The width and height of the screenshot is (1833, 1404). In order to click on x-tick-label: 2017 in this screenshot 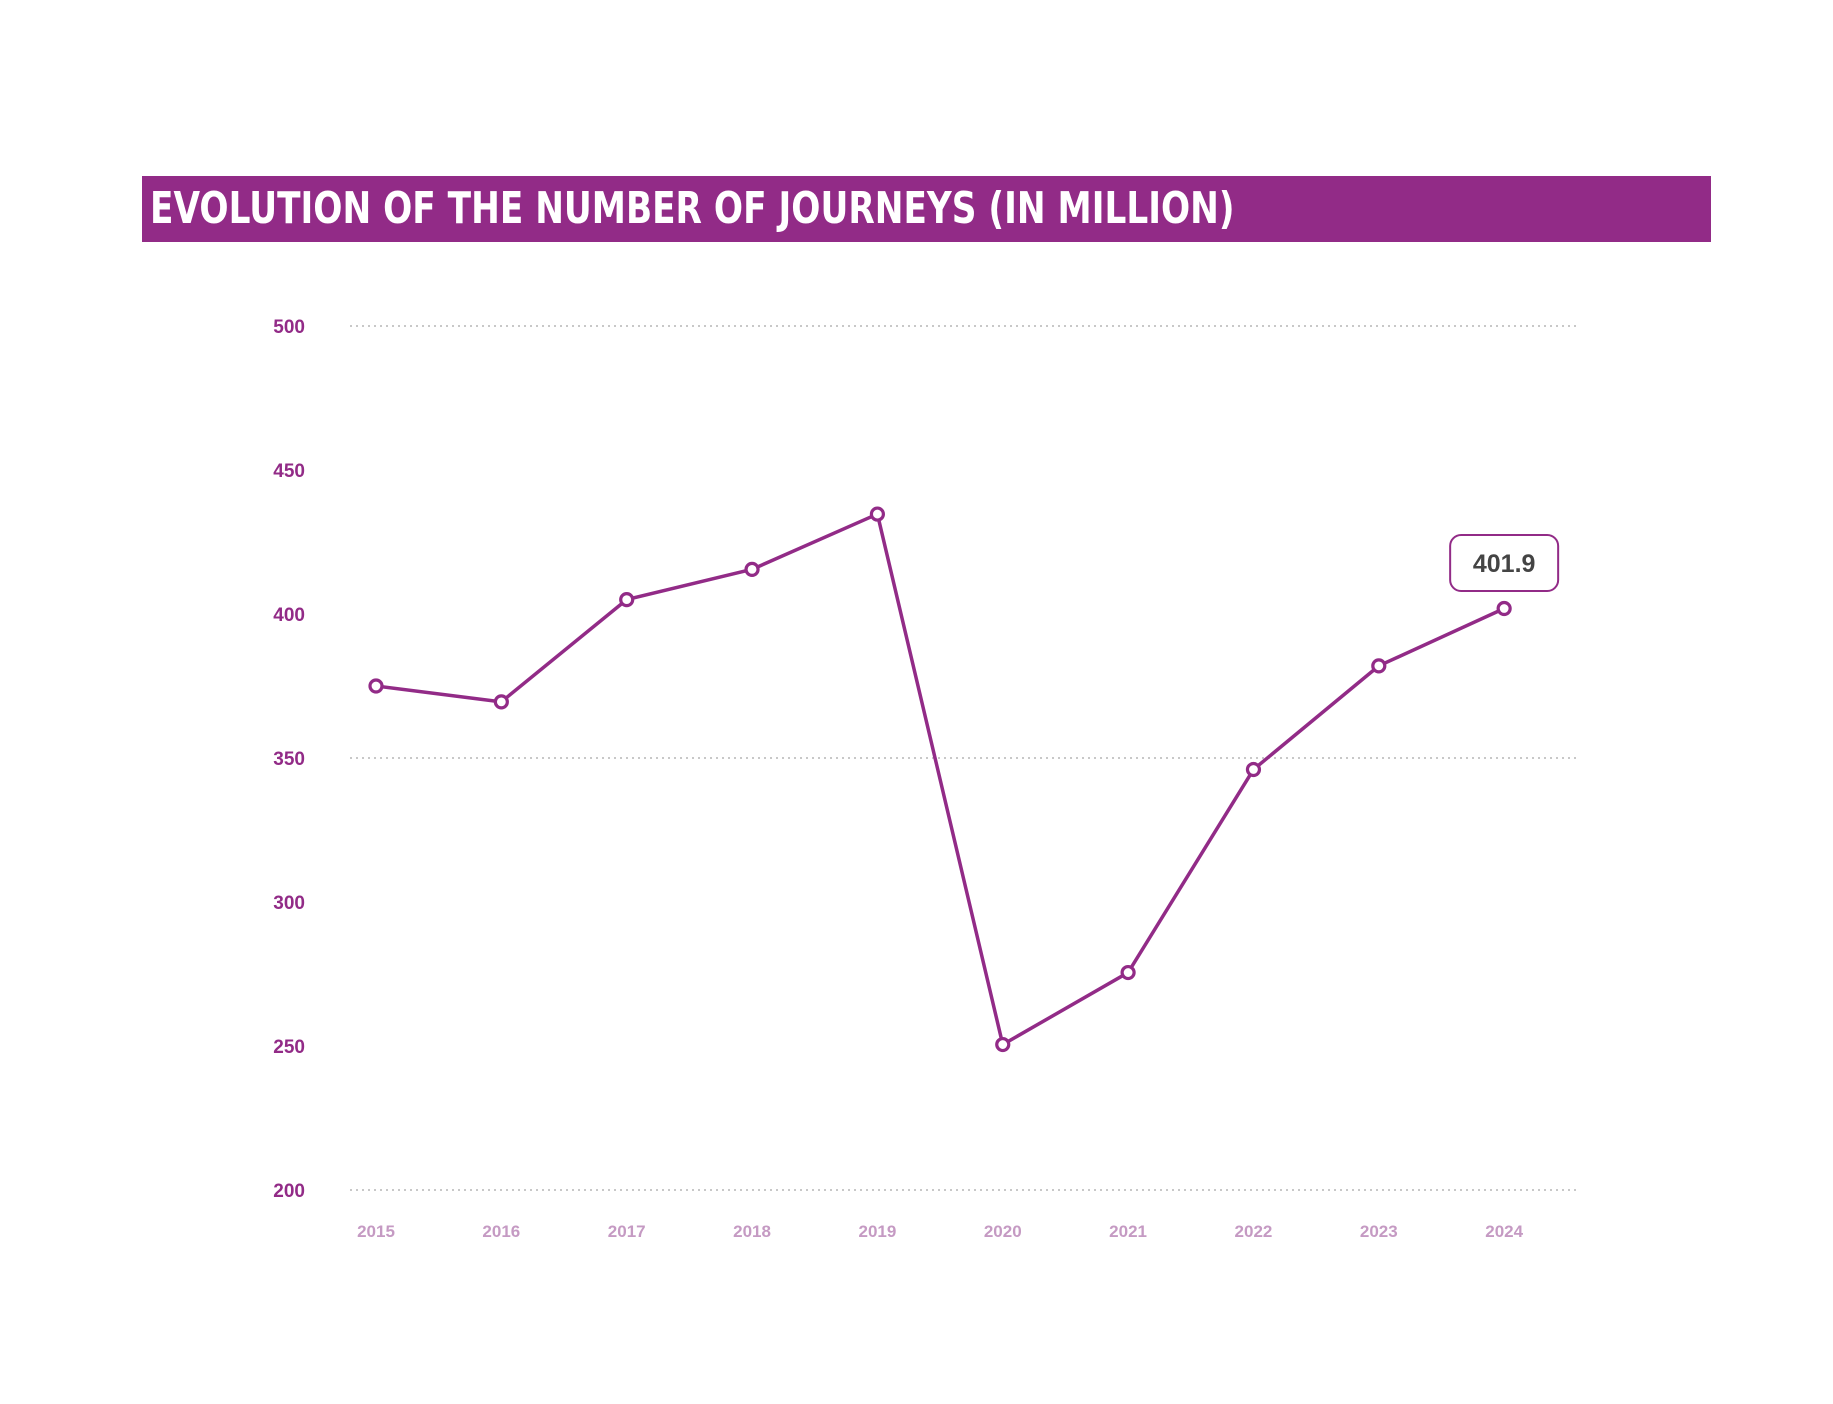, I will do `click(627, 1231)`.